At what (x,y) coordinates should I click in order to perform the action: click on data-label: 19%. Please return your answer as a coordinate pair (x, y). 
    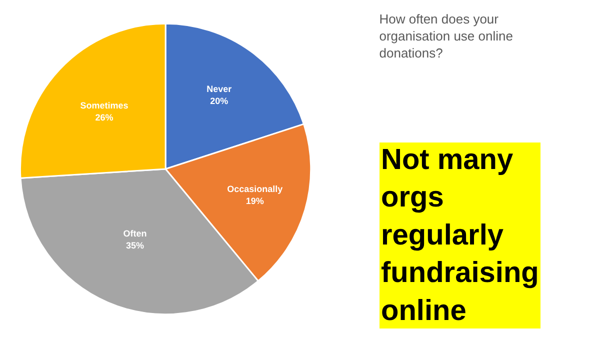
    Looking at the image, I should click on (255, 201).